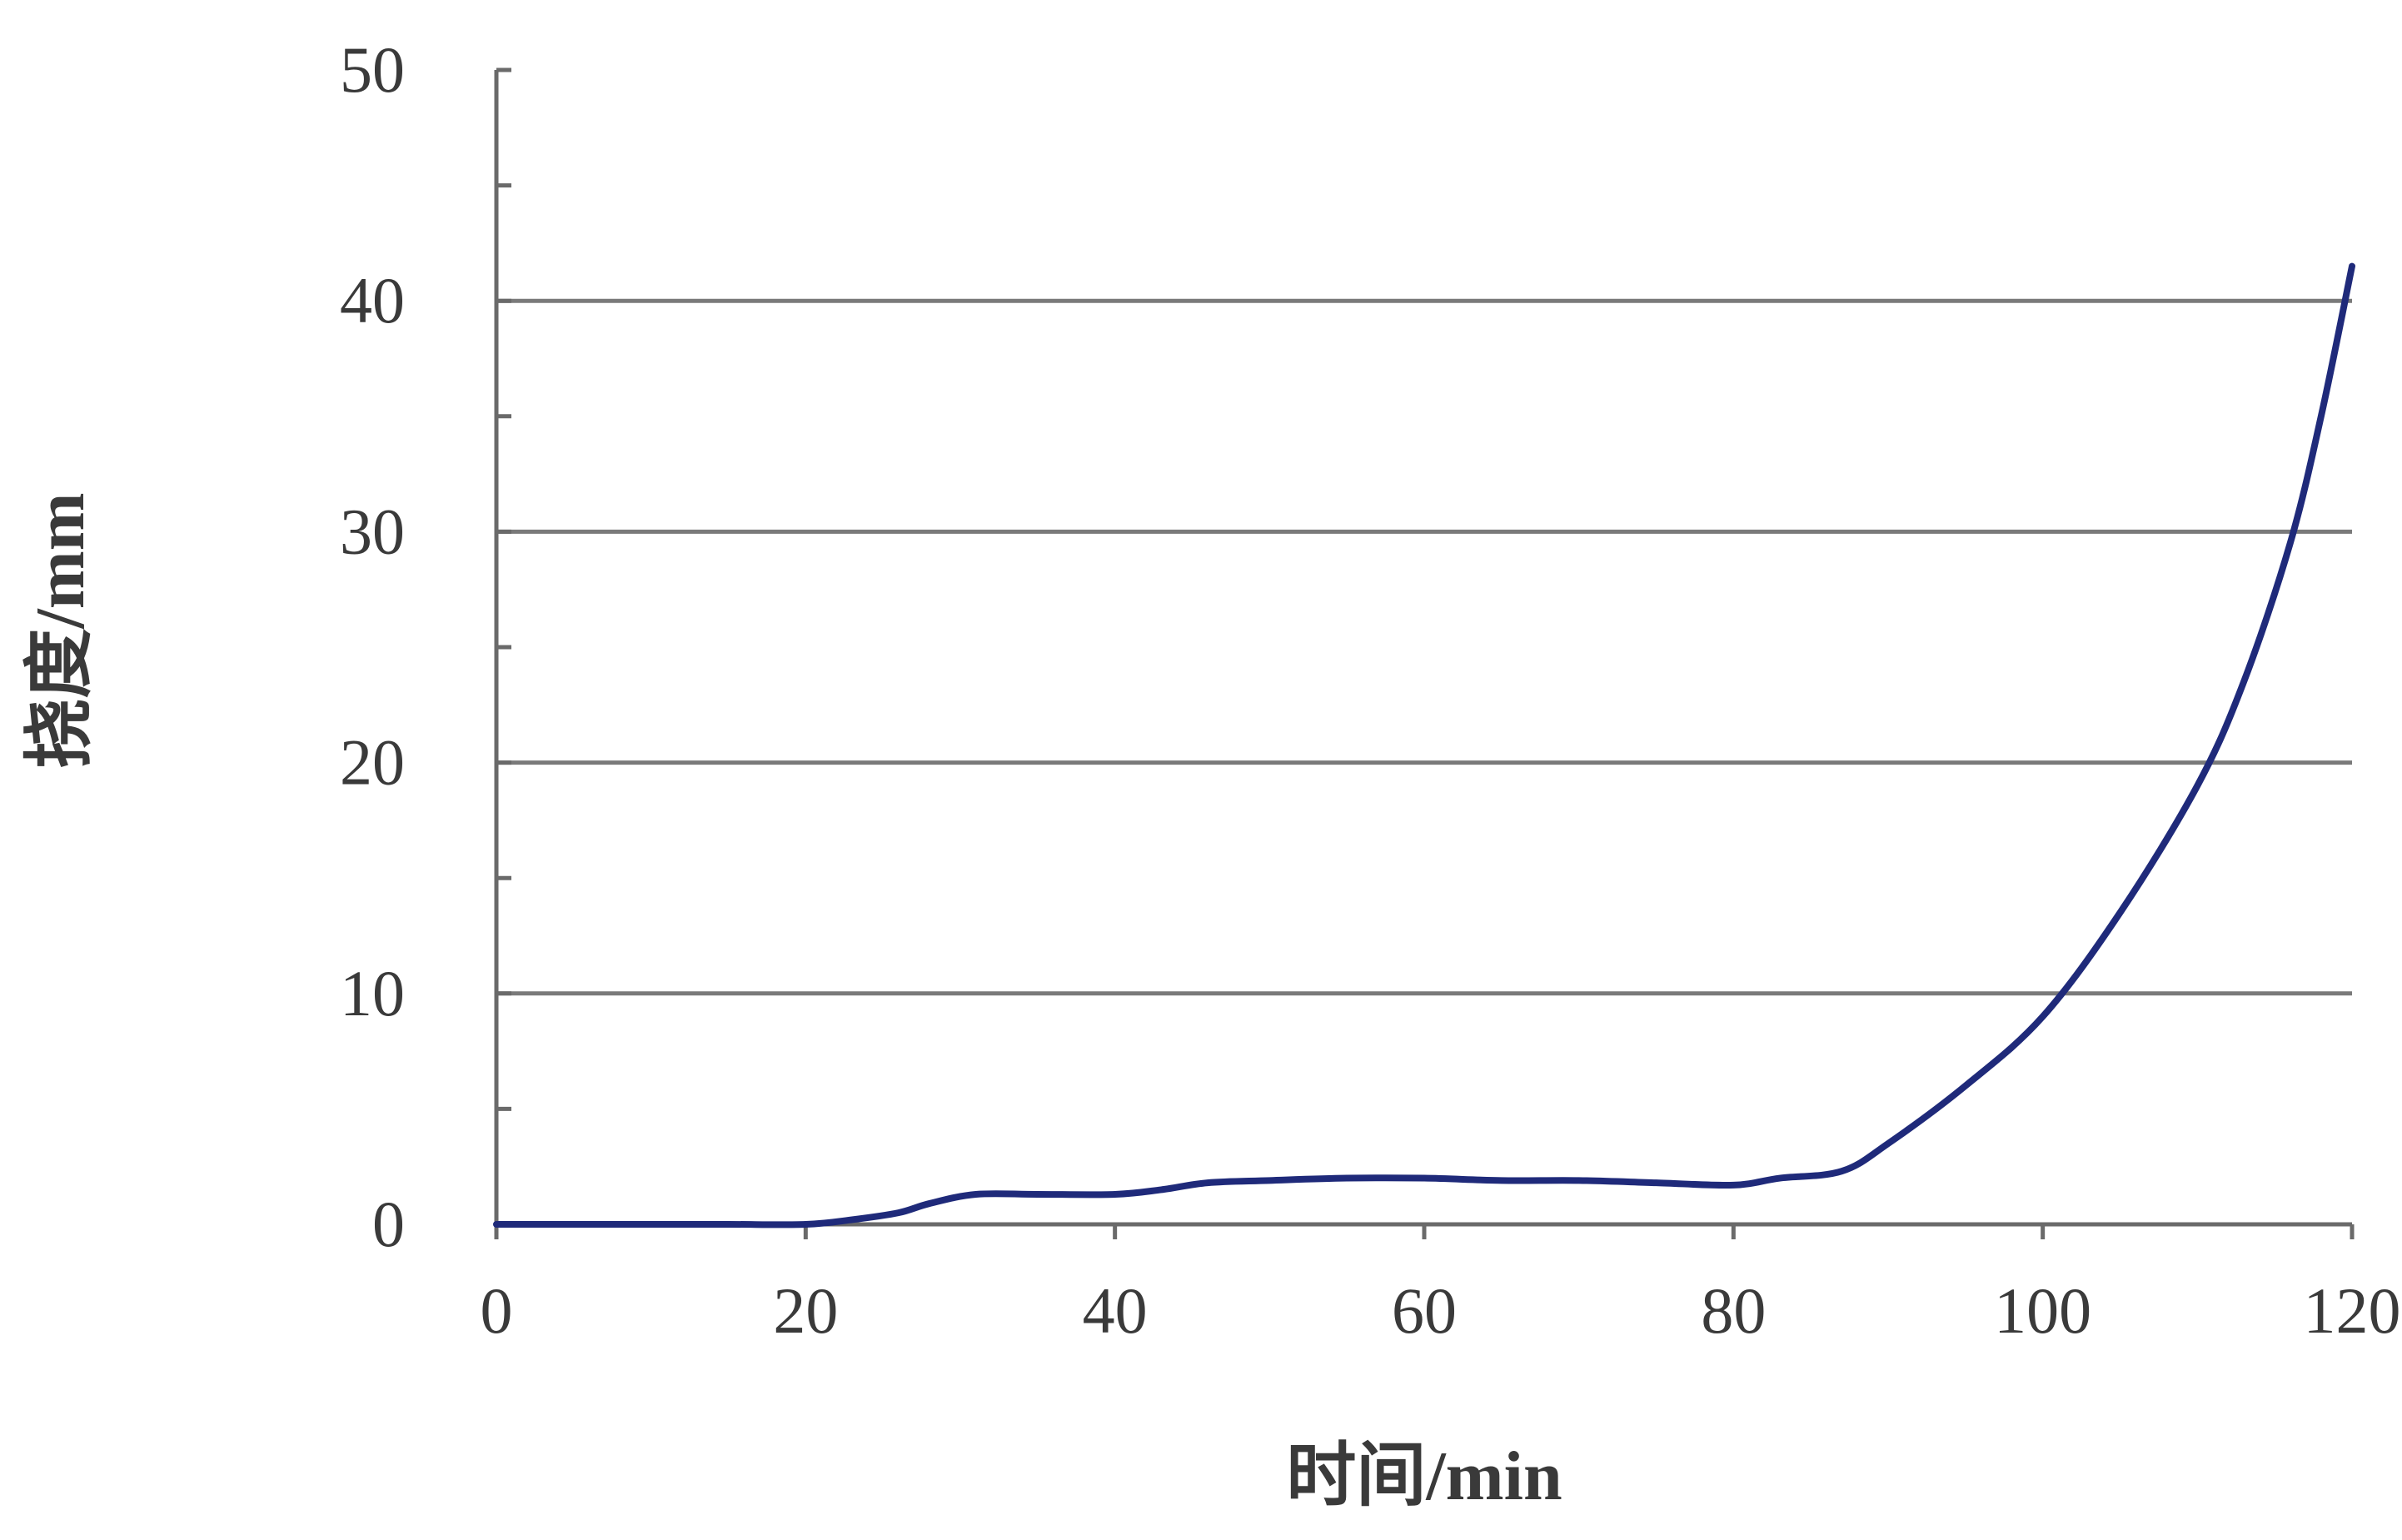 This screenshot has height=1540, width=2402. Describe the element at coordinates (1115, 1310) in the screenshot. I see `x-tick-label: 40` at that location.